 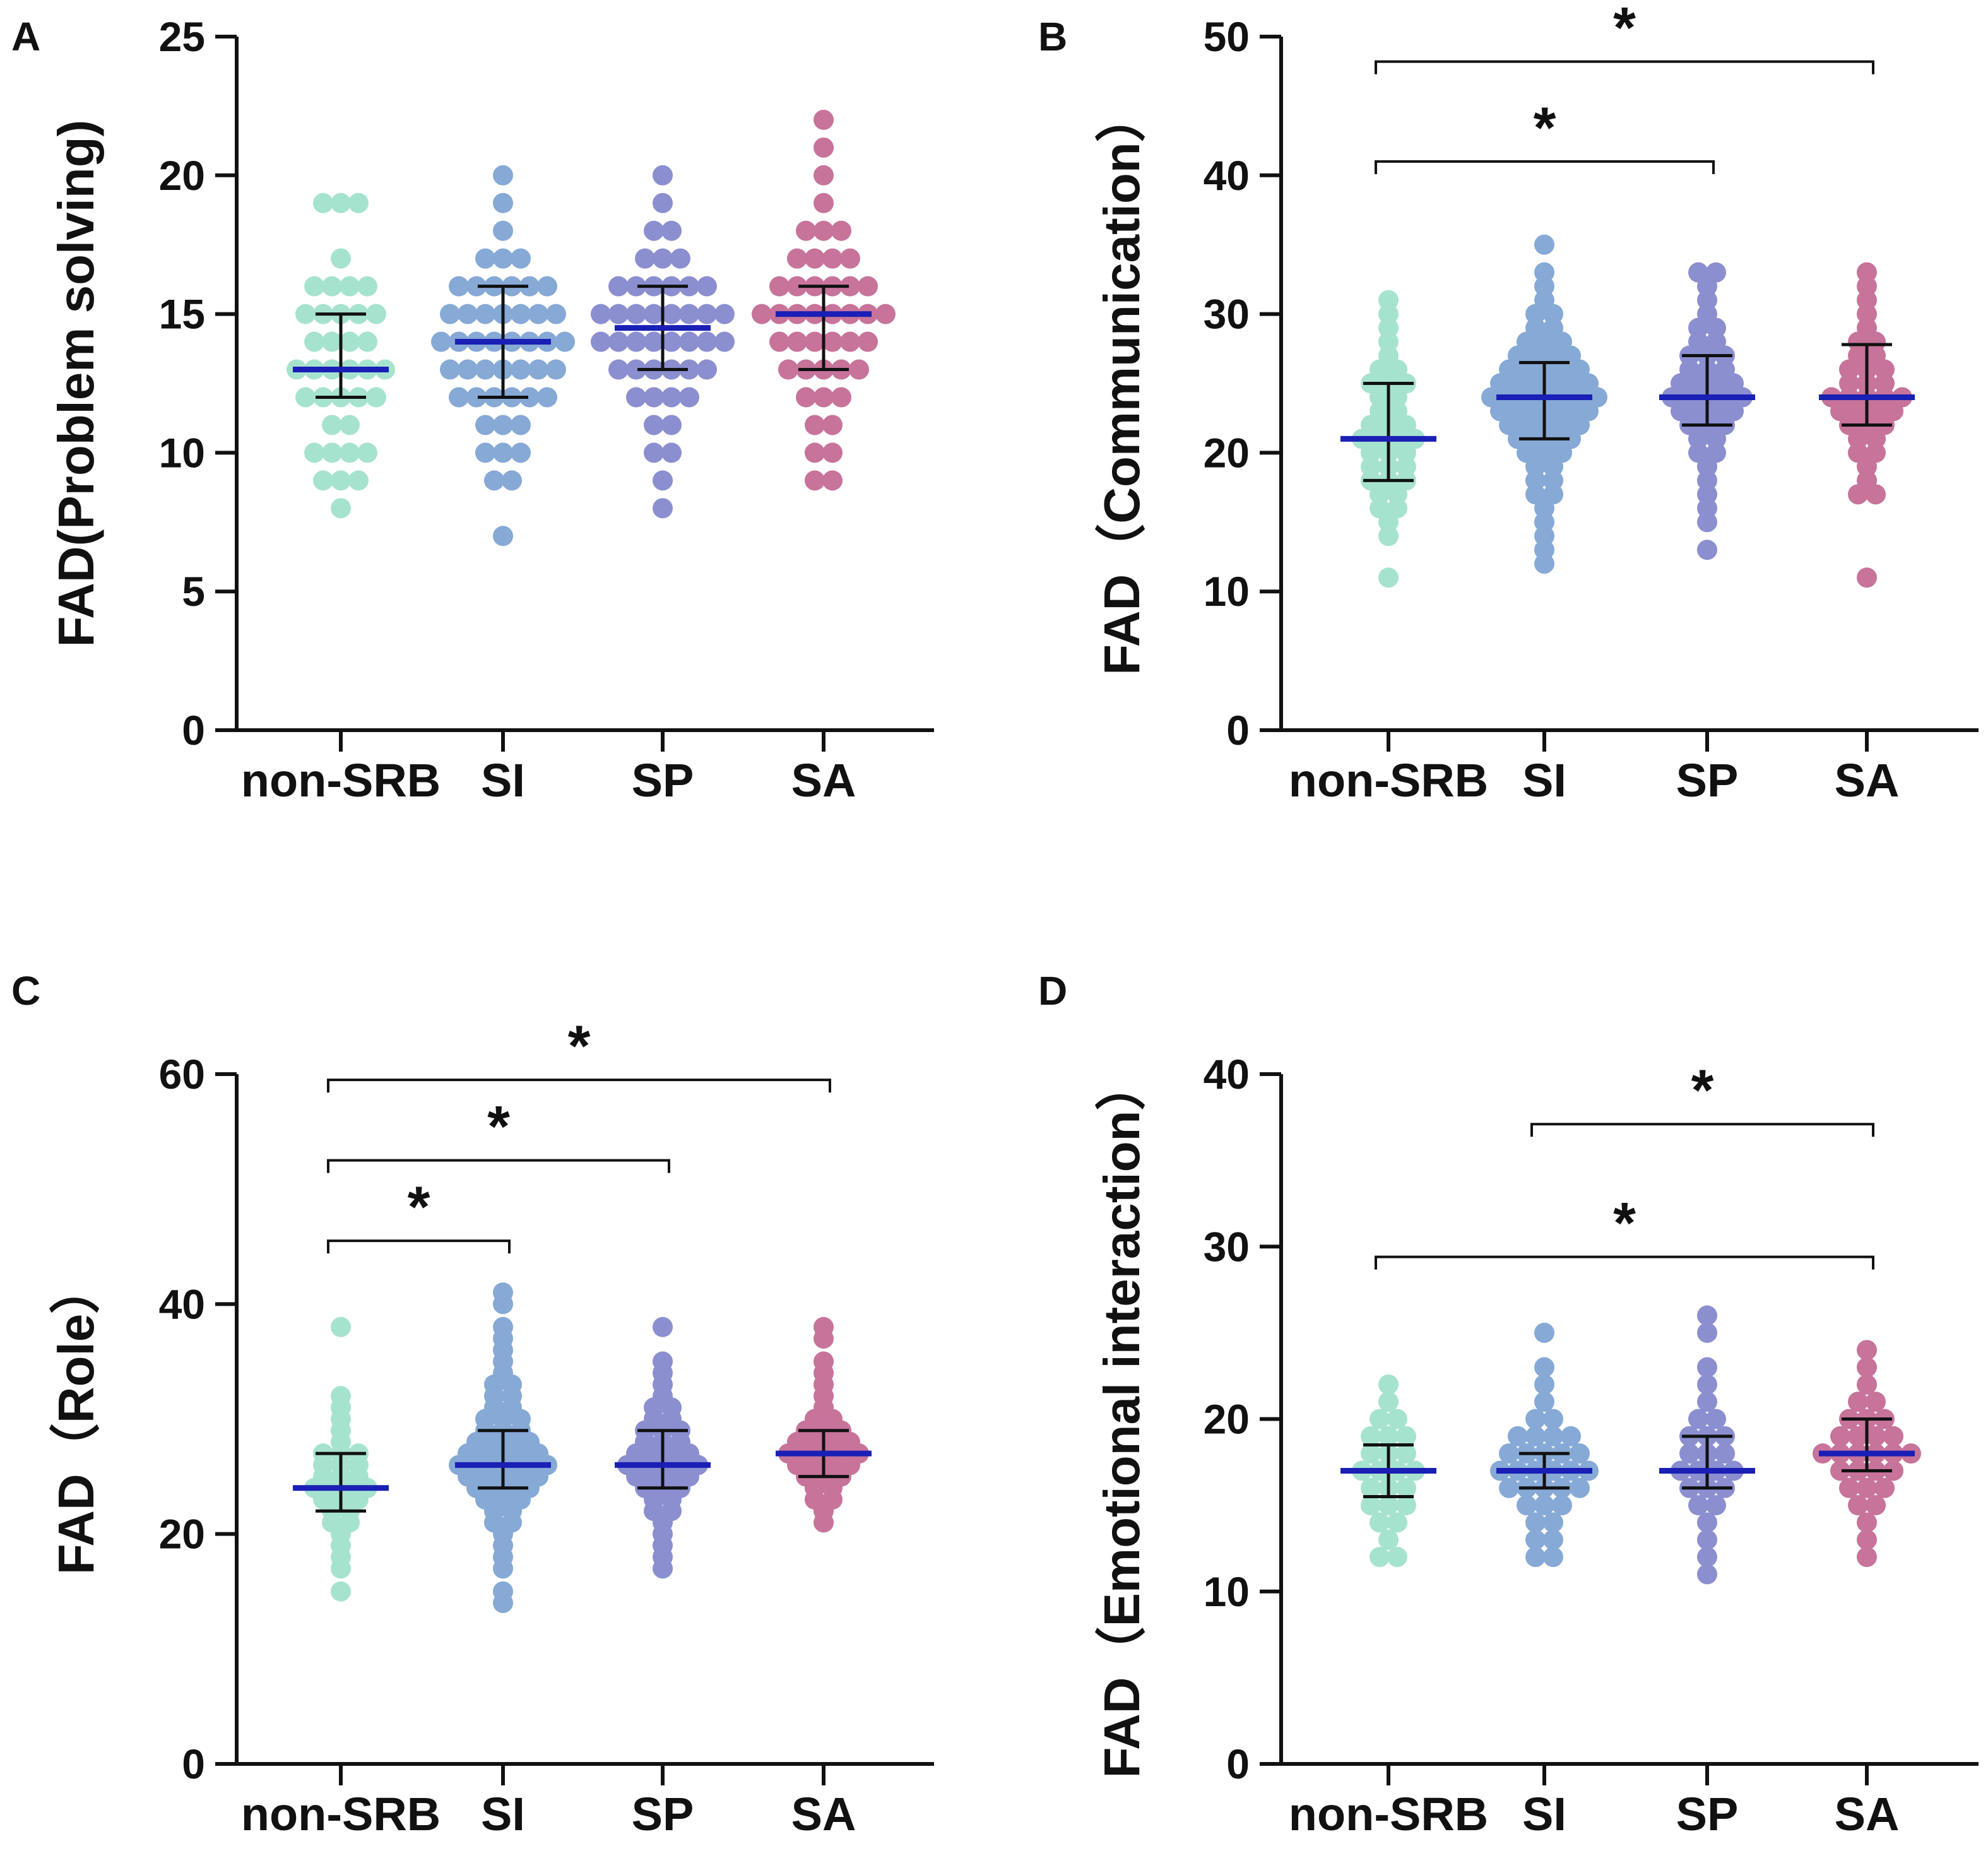 What do you see at coordinates (76, 384) in the screenshot?
I see `y-axis-title: FAD(Problem solving)` at bounding box center [76, 384].